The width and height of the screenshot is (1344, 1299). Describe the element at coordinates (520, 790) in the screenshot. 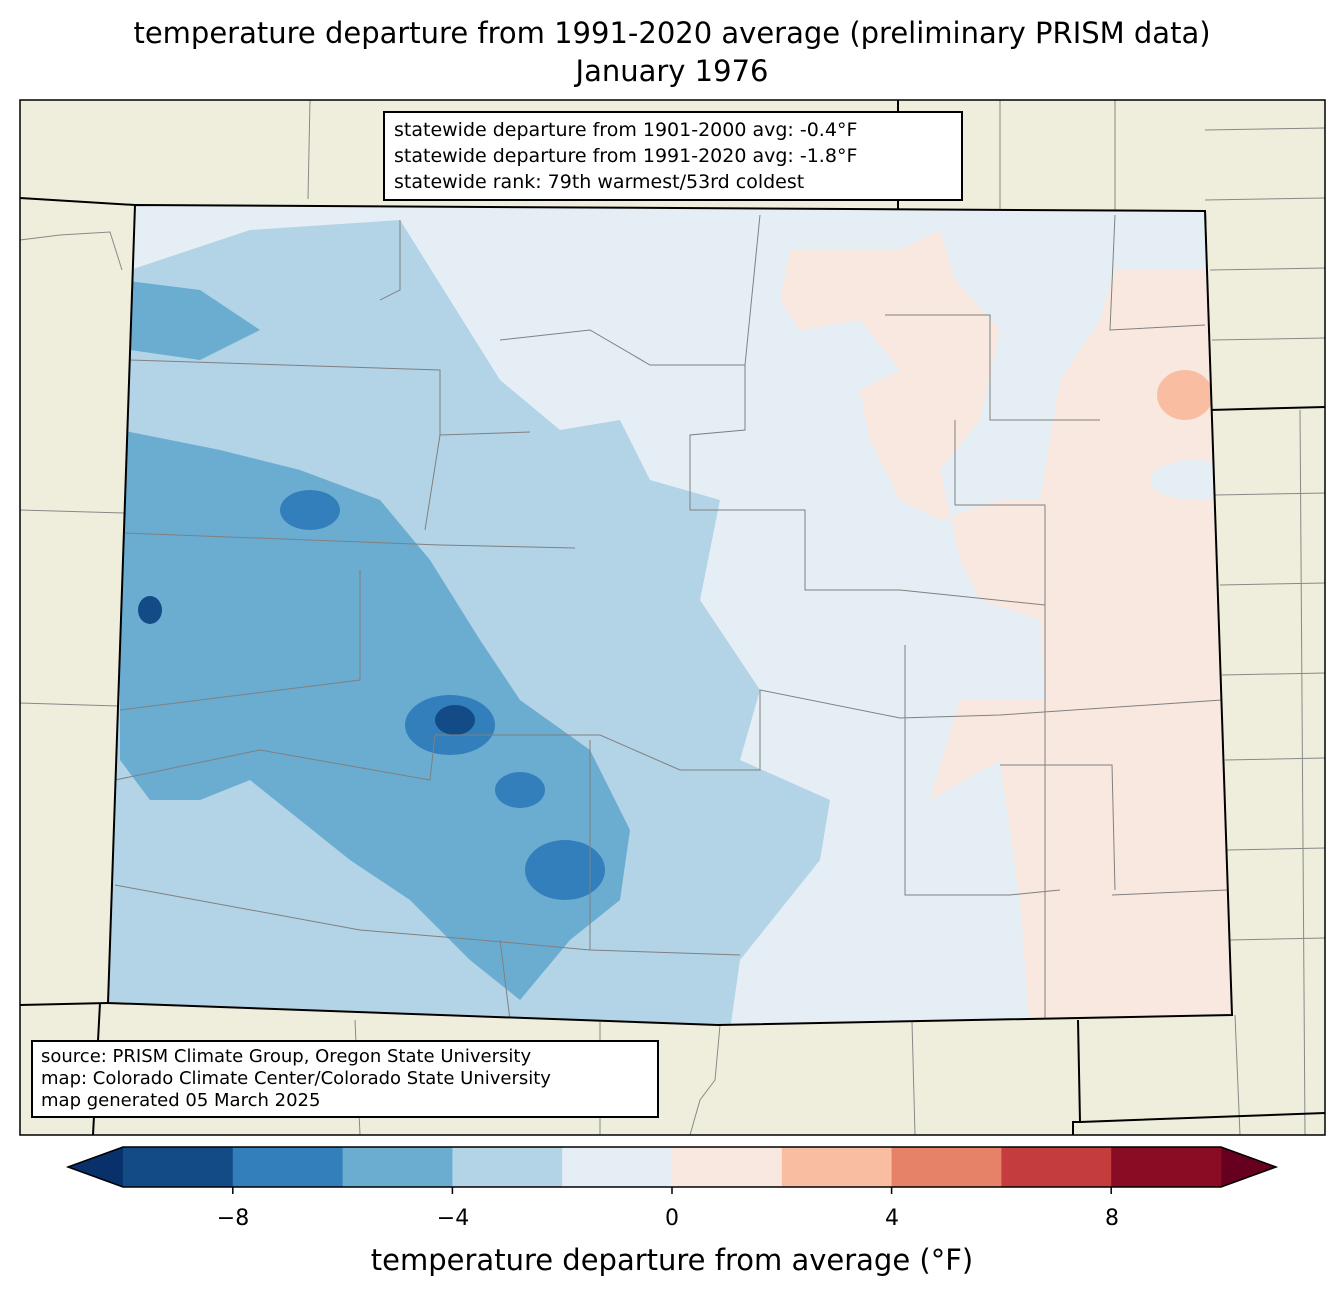

I see `zone-minus6-to-minus8-c` at that location.